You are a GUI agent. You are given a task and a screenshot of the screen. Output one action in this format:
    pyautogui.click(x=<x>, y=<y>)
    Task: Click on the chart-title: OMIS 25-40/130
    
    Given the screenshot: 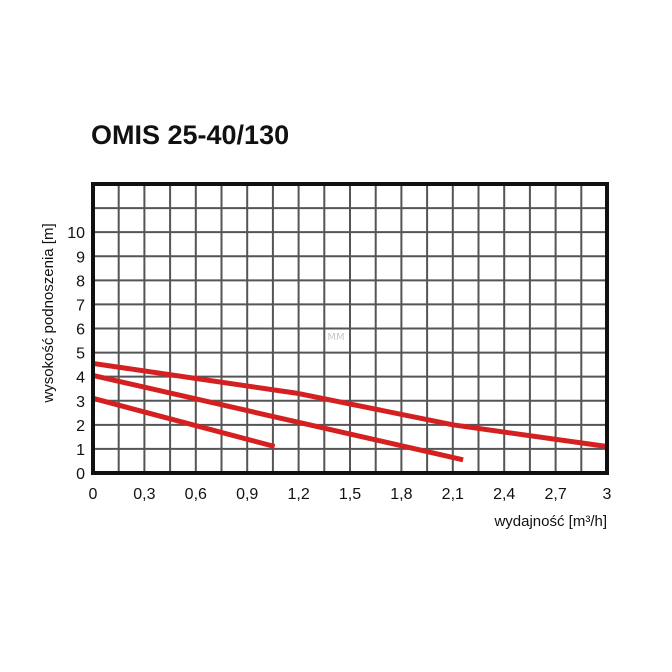 What is the action you would take?
    pyautogui.click(x=190, y=135)
    